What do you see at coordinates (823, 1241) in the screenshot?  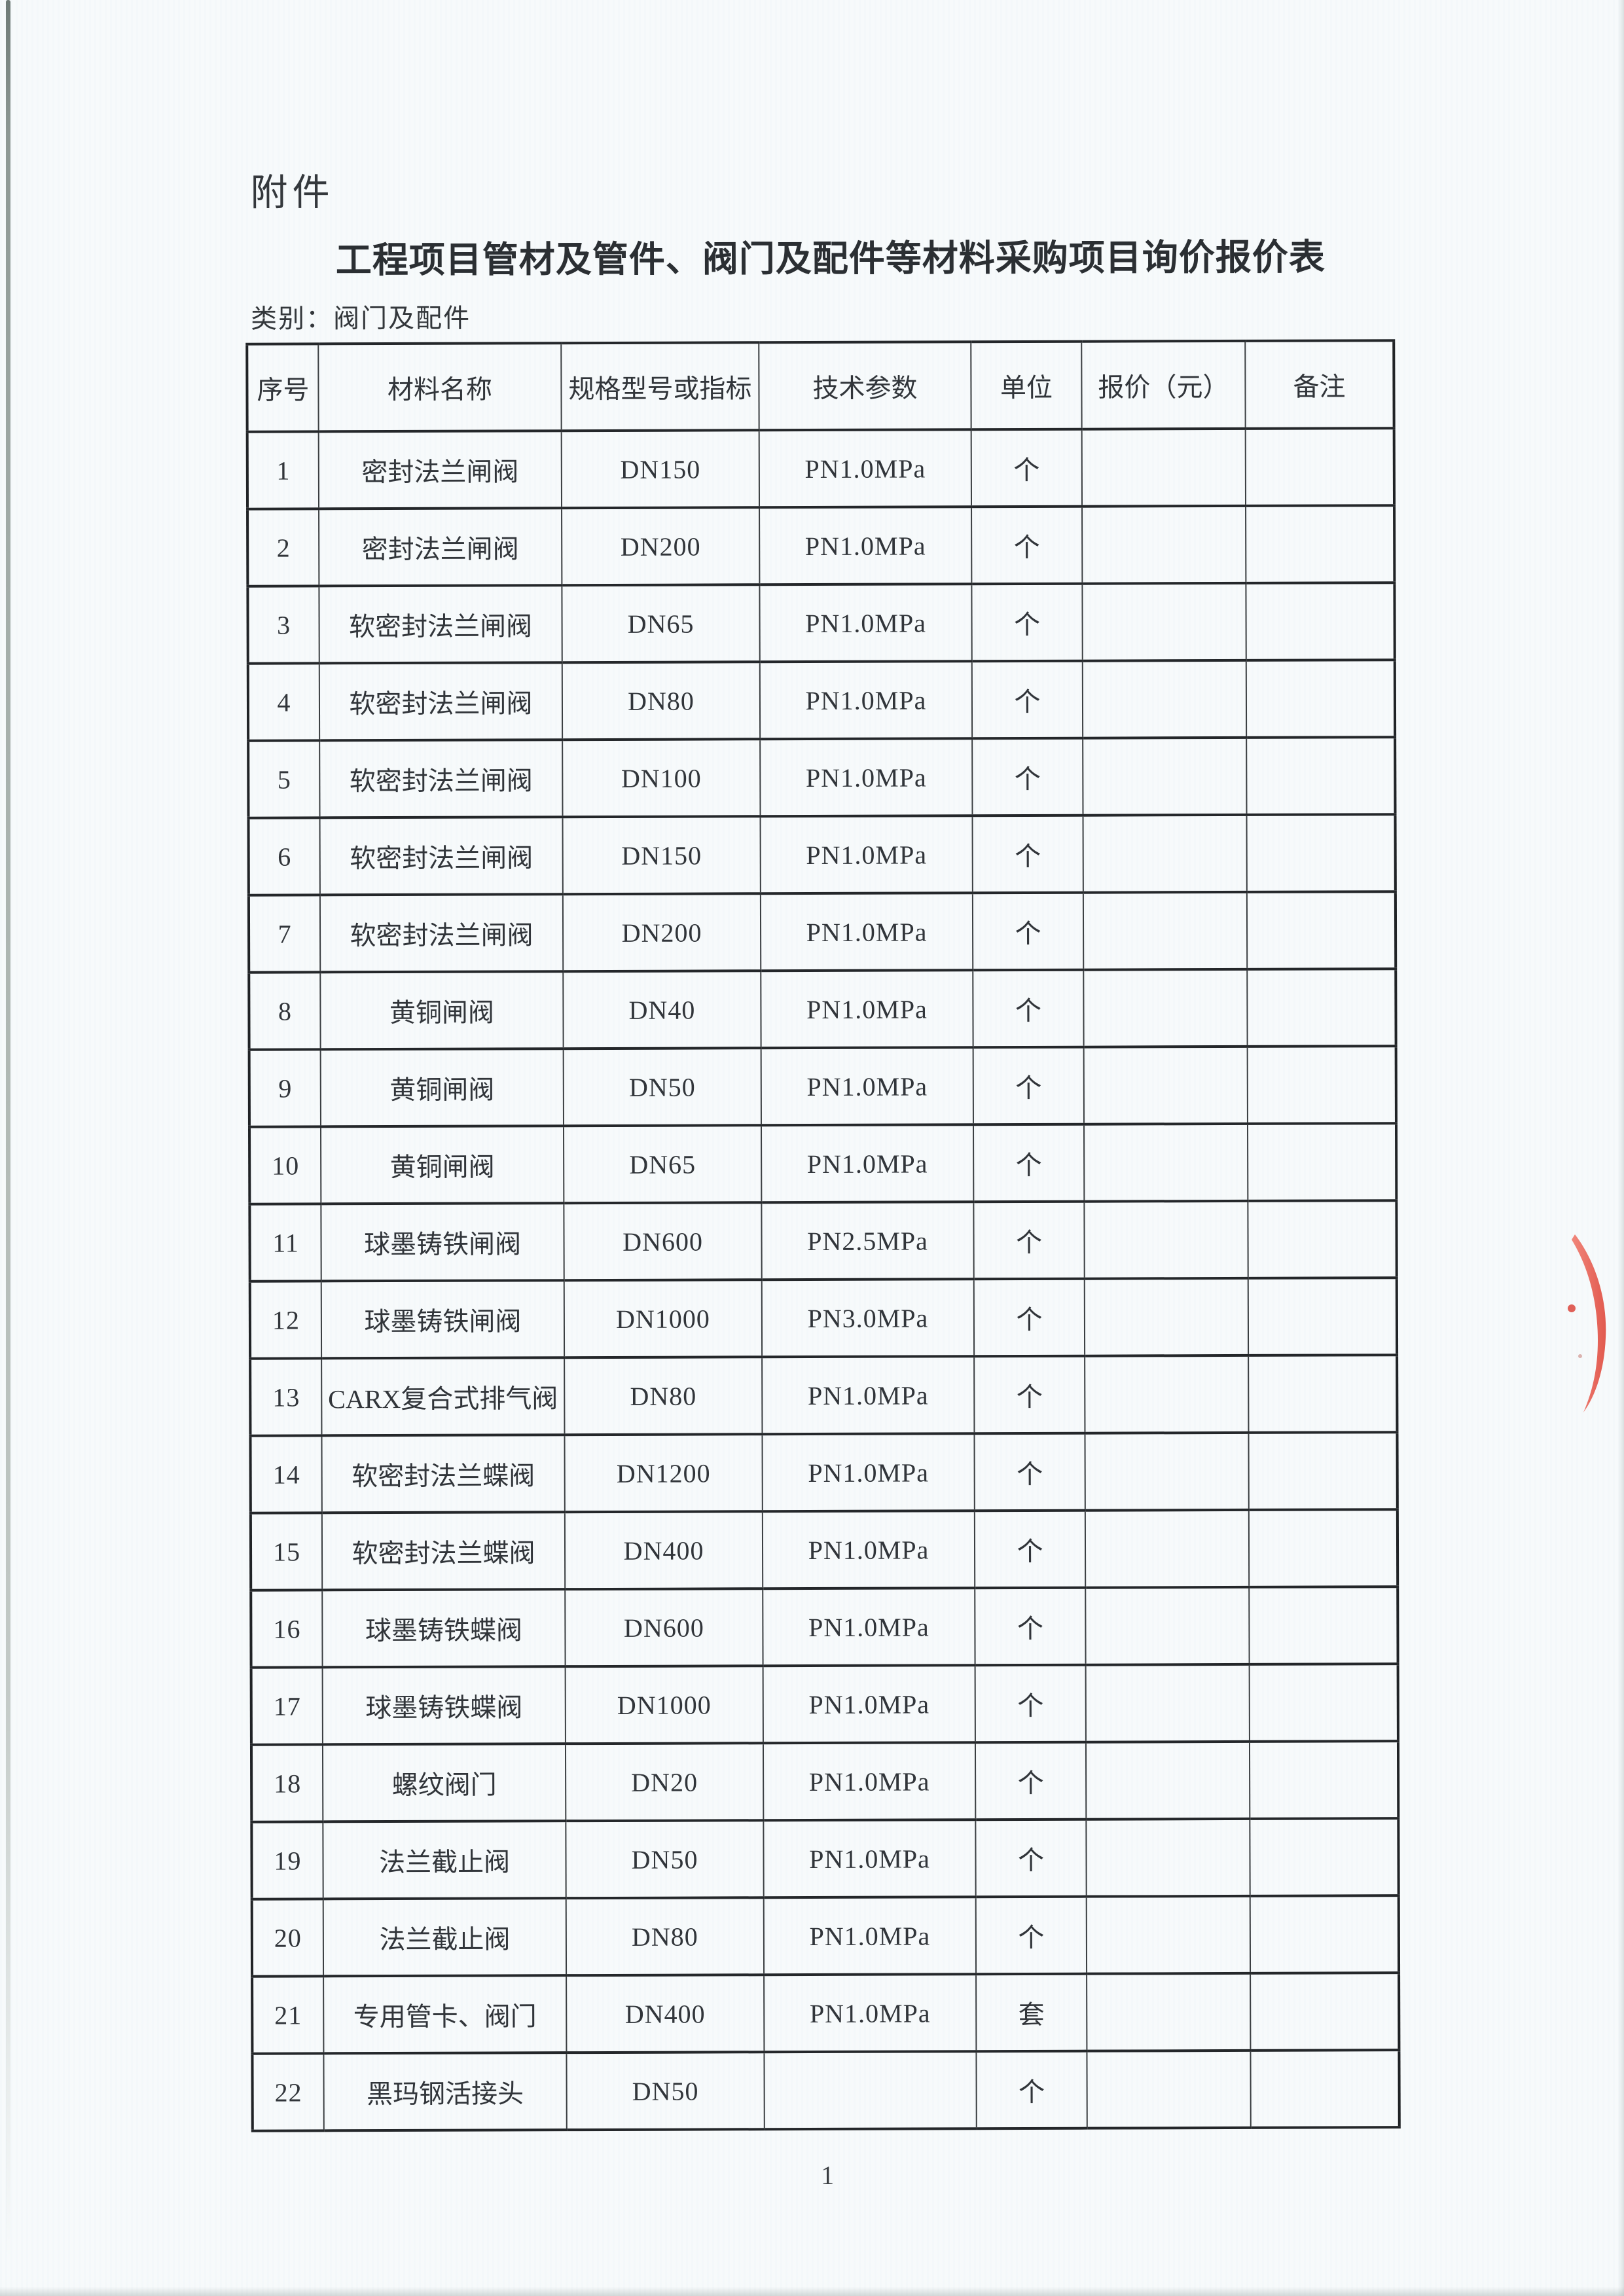 I see `table-row: 11 球墨铸铁闸阀 DN600 PN2.5MPa 个` at bounding box center [823, 1241].